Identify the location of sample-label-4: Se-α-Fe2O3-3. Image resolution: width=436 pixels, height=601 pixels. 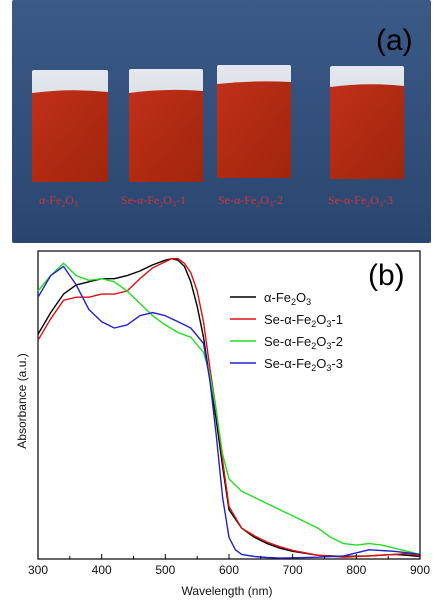
(360, 201).